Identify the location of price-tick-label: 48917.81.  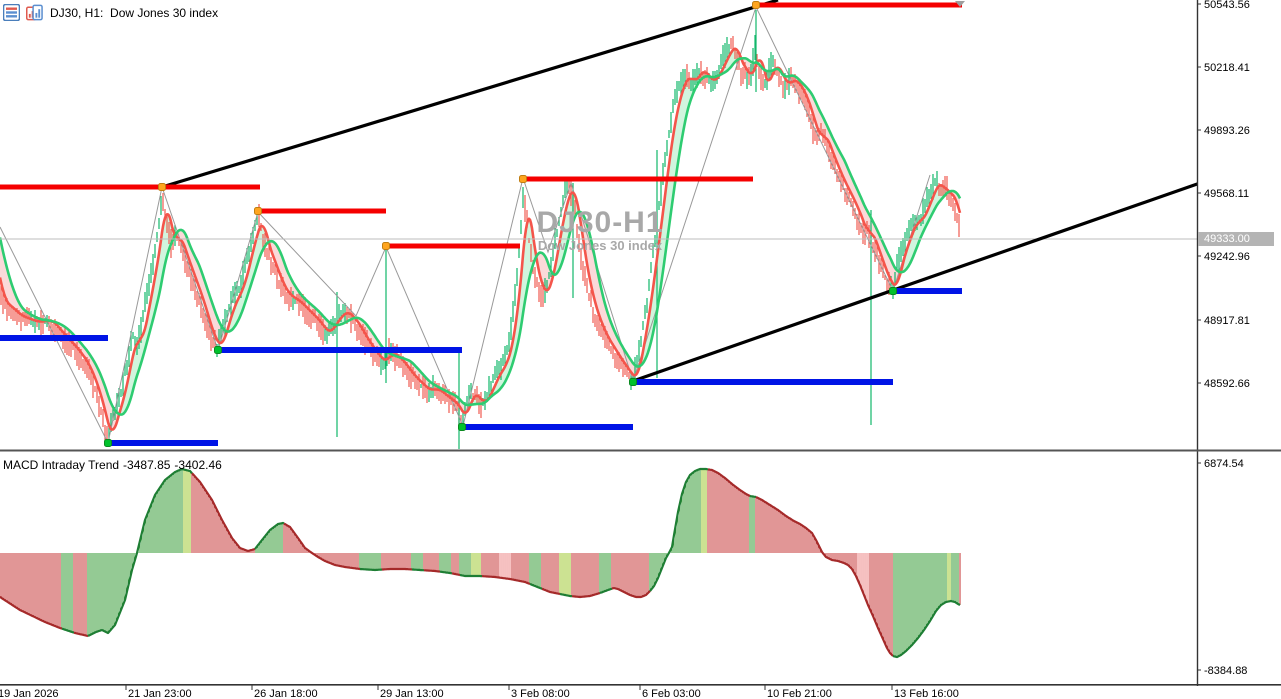
(1227, 321).